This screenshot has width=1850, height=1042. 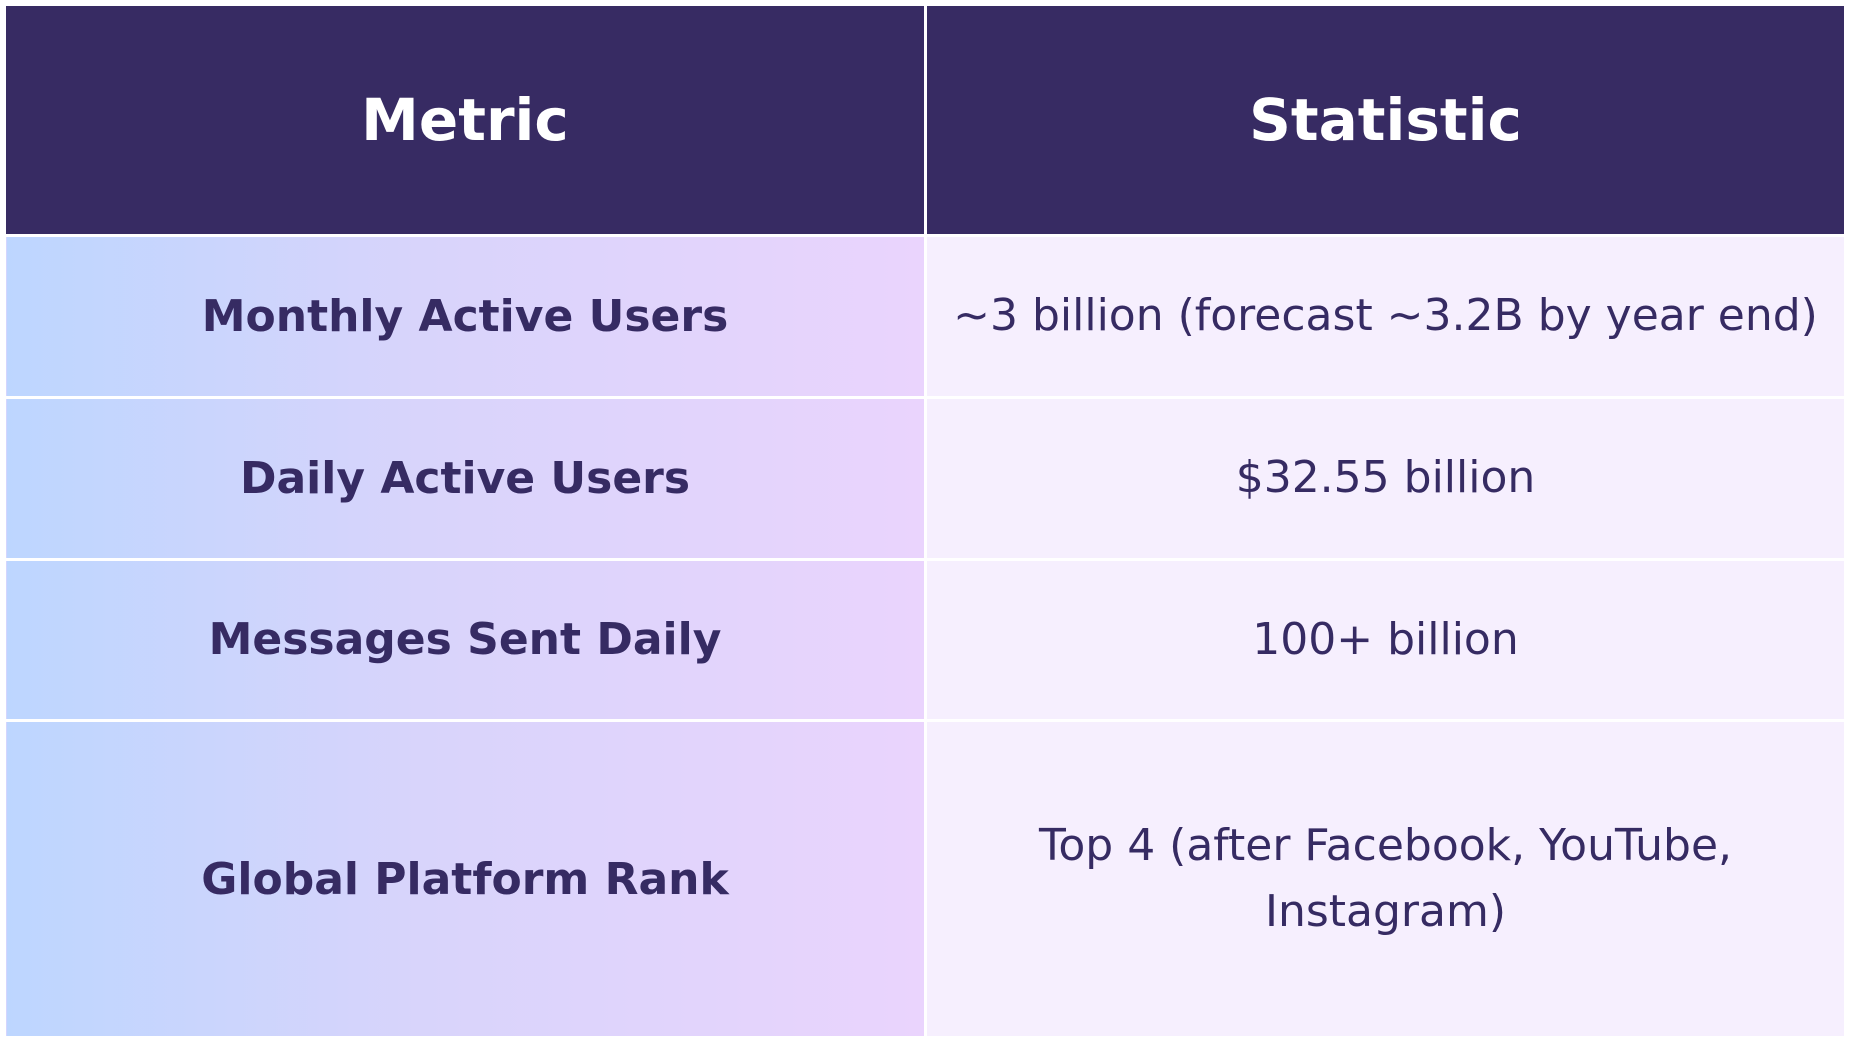 I want to click on header-statistic: Statistic, so click(x=1385, y=120).